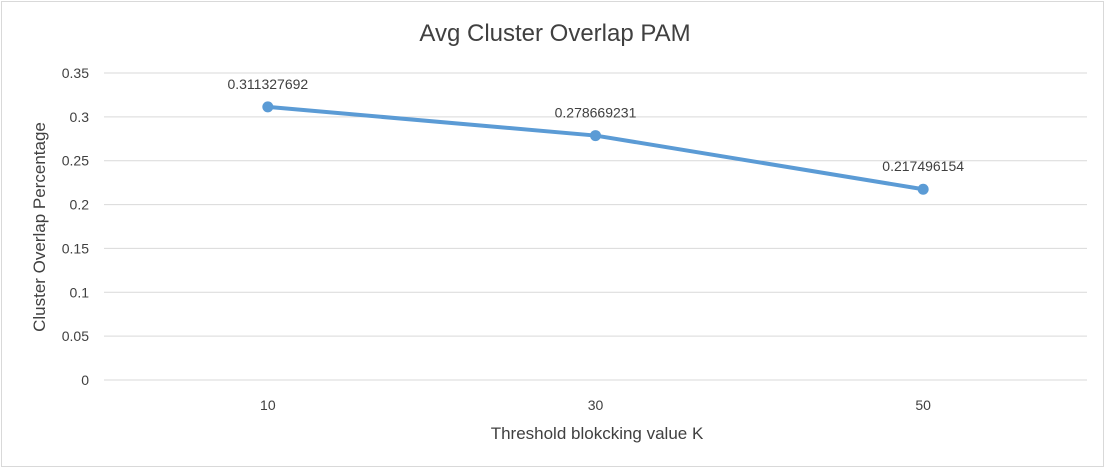  I want to click on data-labels: 0.311327692 0.278669231 0.217496154, so click(595, 125).